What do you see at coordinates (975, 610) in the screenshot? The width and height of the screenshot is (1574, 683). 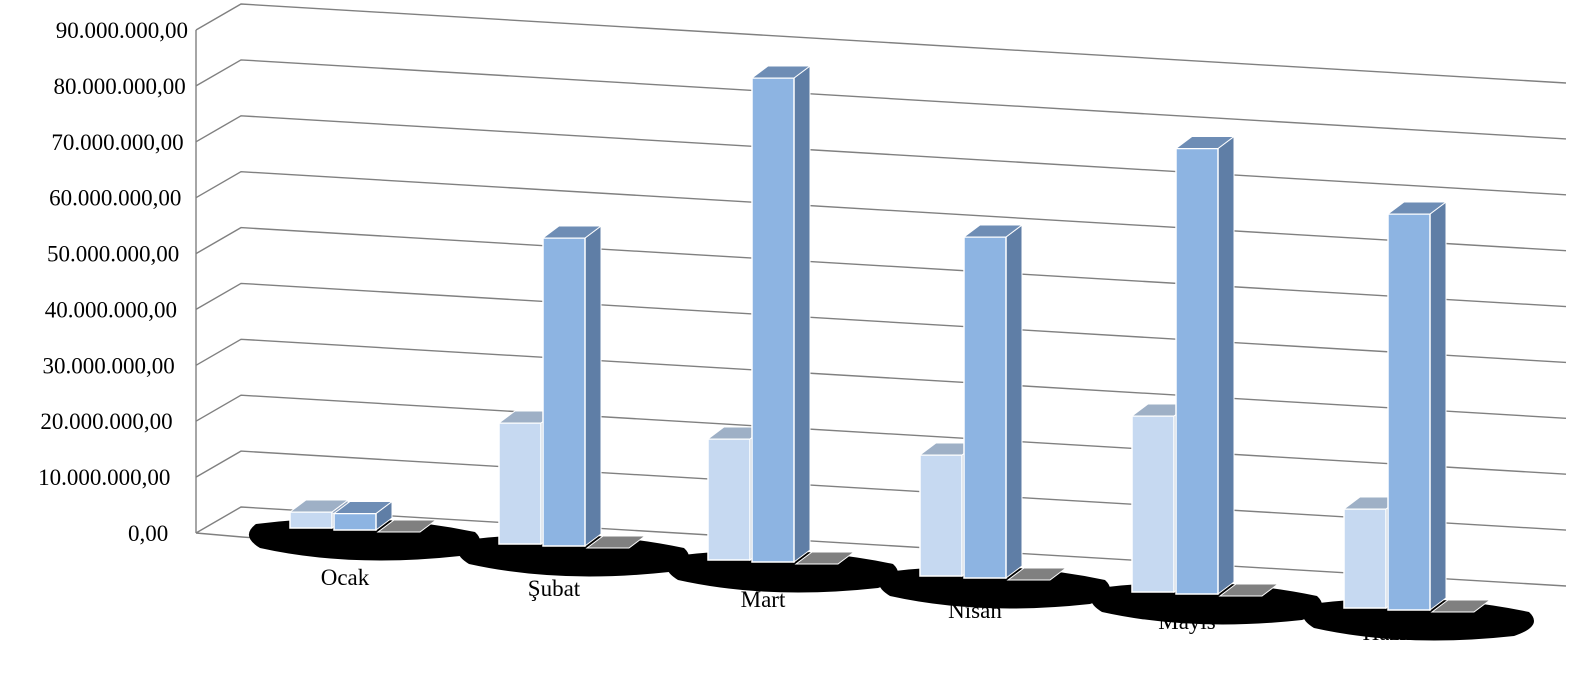 I see `x-category-label: Nisan` at bounding box center [975, 610].